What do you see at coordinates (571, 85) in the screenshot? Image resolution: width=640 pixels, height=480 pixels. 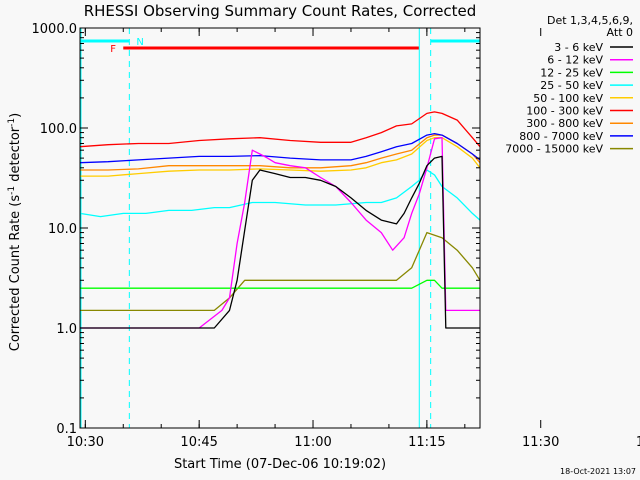 I see `legend-label-3: 25 - 50 keV` at bounding box center [571, 85].